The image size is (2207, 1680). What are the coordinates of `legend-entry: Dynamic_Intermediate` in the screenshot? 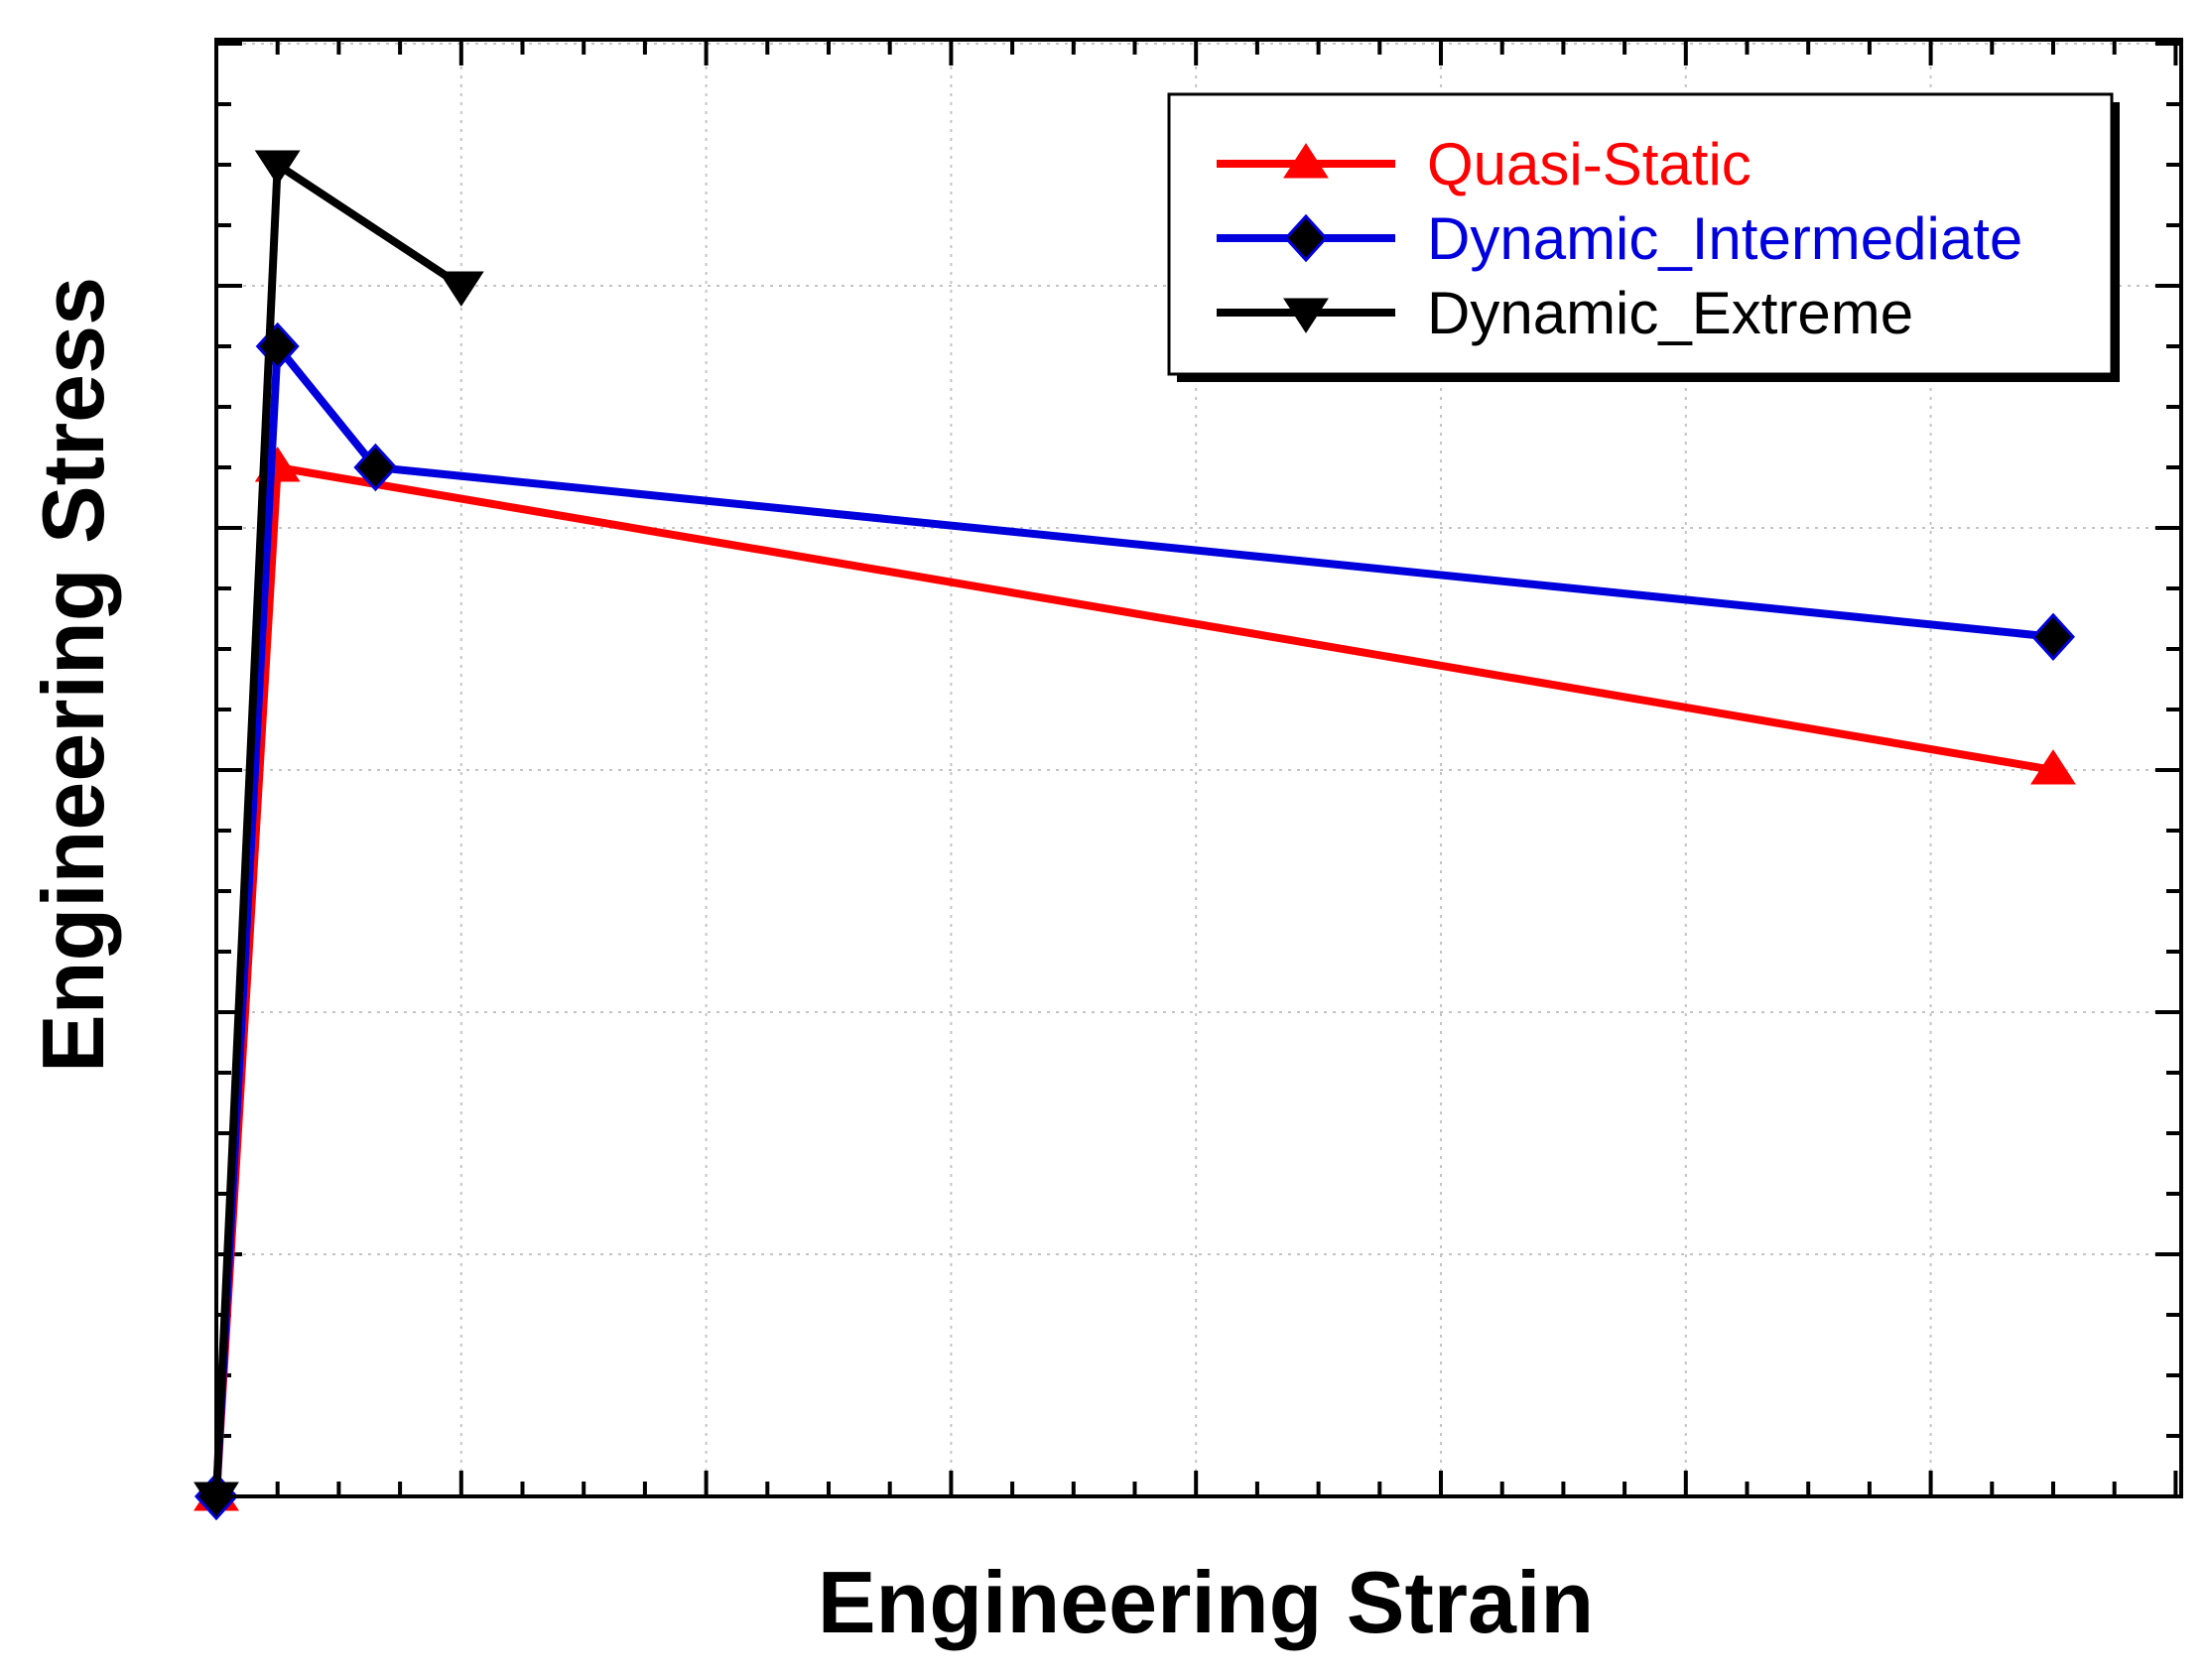 It's located at (1619, 238).